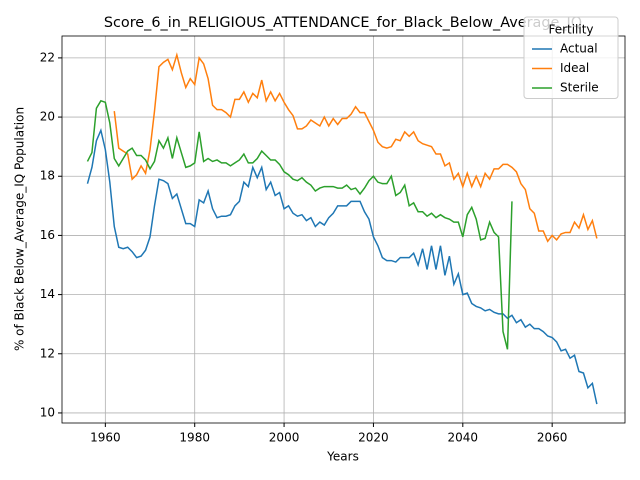  What do you see at coordinates (463, 438) in the screenshot?
I see `x-tick-label: 2040` at bounding box center [463, 438].